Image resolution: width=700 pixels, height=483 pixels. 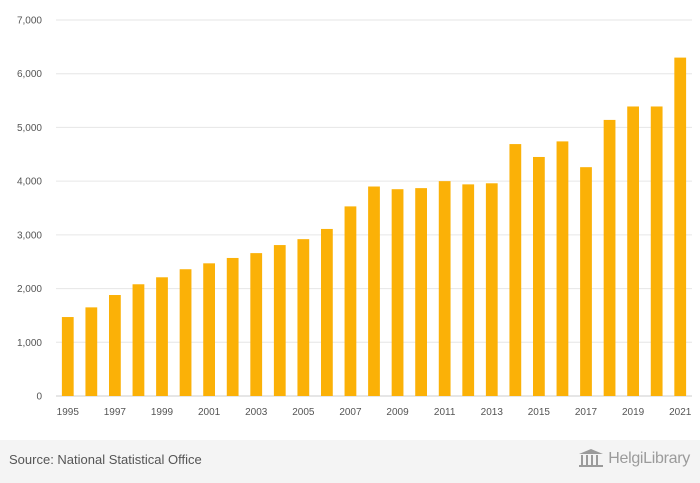 I want to click on bar-2015, so click(x=539, y=276).